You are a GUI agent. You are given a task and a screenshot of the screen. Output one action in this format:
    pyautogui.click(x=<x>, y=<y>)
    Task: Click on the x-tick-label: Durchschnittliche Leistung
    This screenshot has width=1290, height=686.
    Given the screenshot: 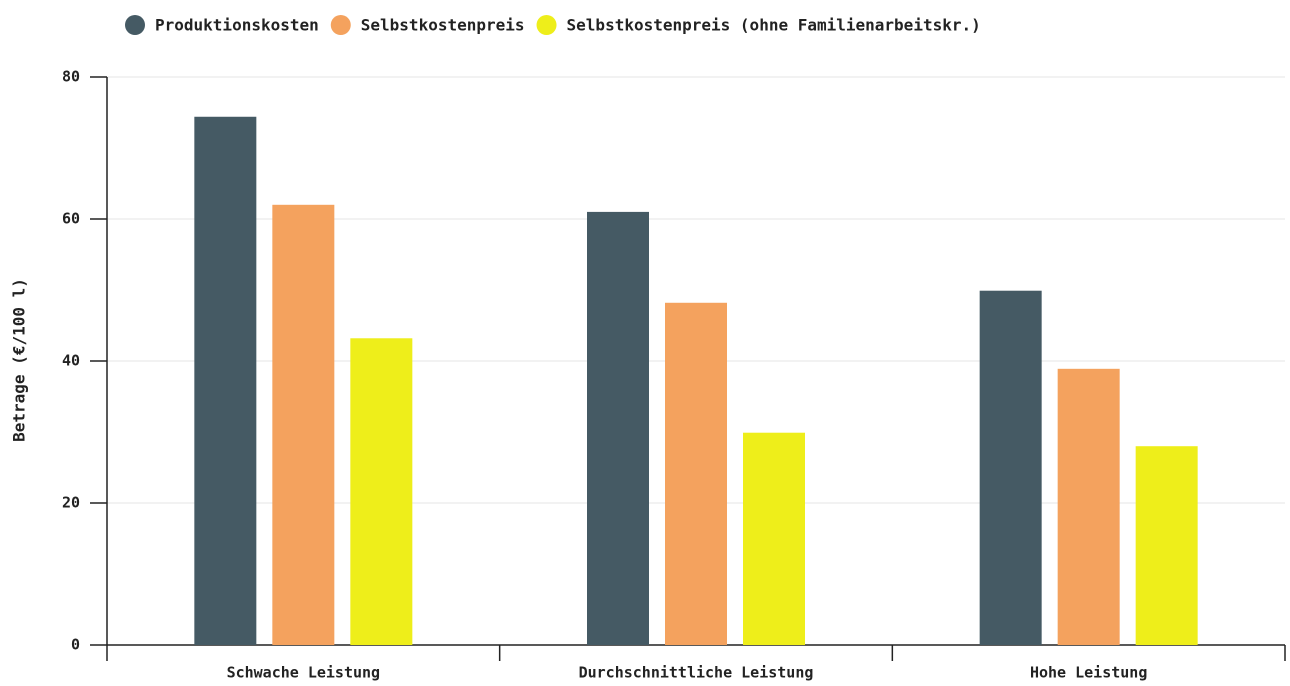 What is the action you would take?
    pyautogui.click(x=696, y=673)
    